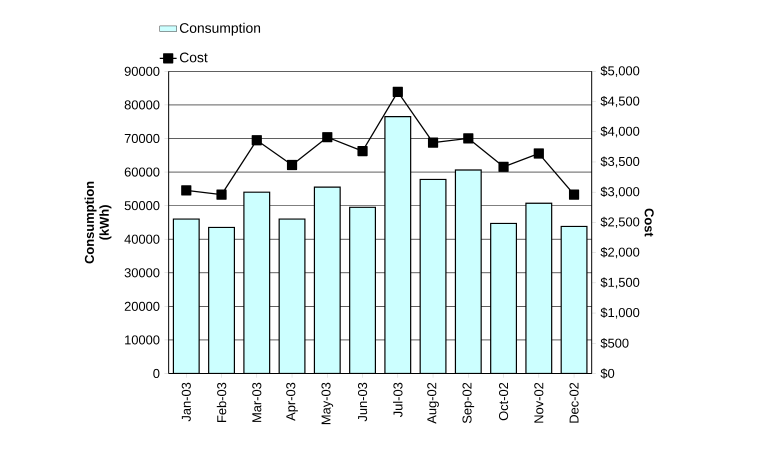  I want to click on y-tick-label: 40000, so click(142, 239).